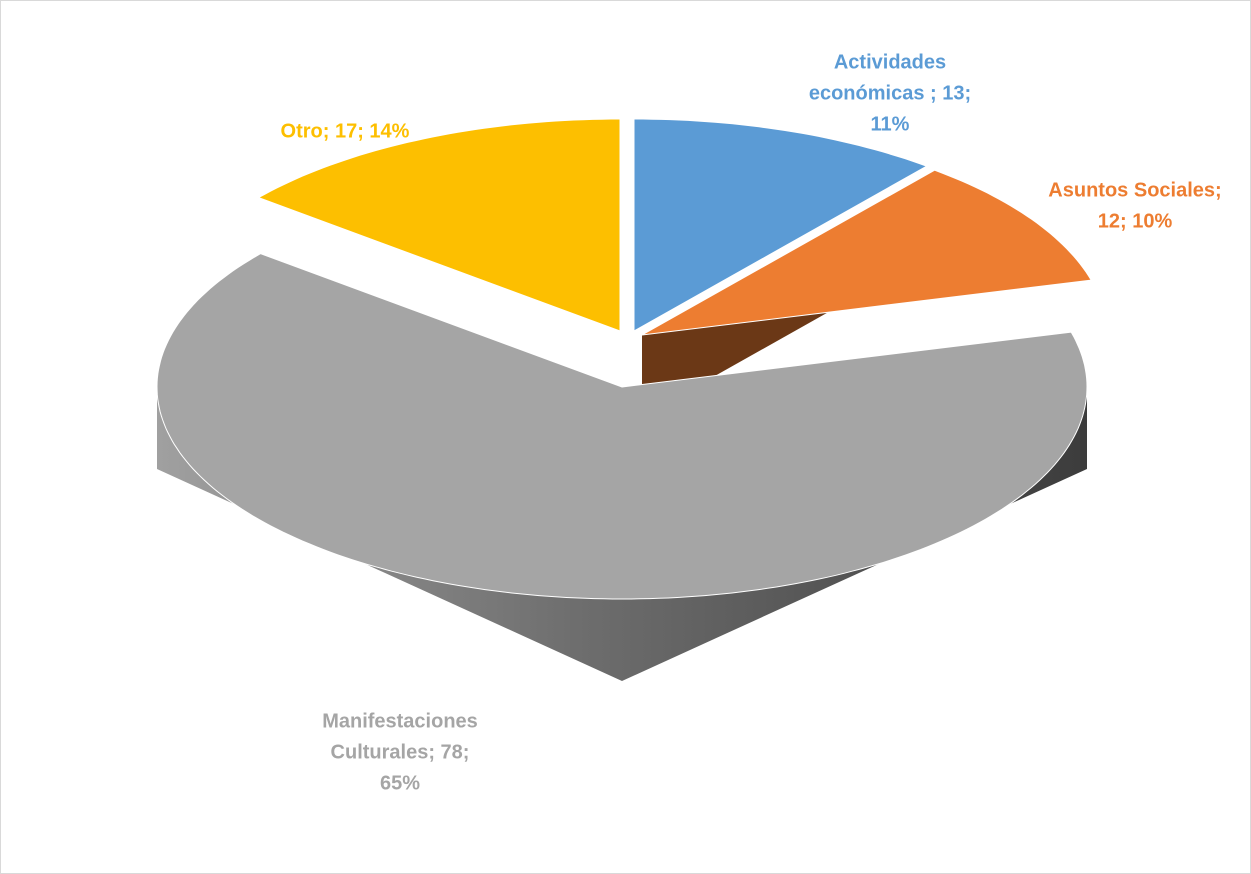  Describe the element at coordinates (400, 783) in the screenshot. I see `data-label: 65%` at that location.